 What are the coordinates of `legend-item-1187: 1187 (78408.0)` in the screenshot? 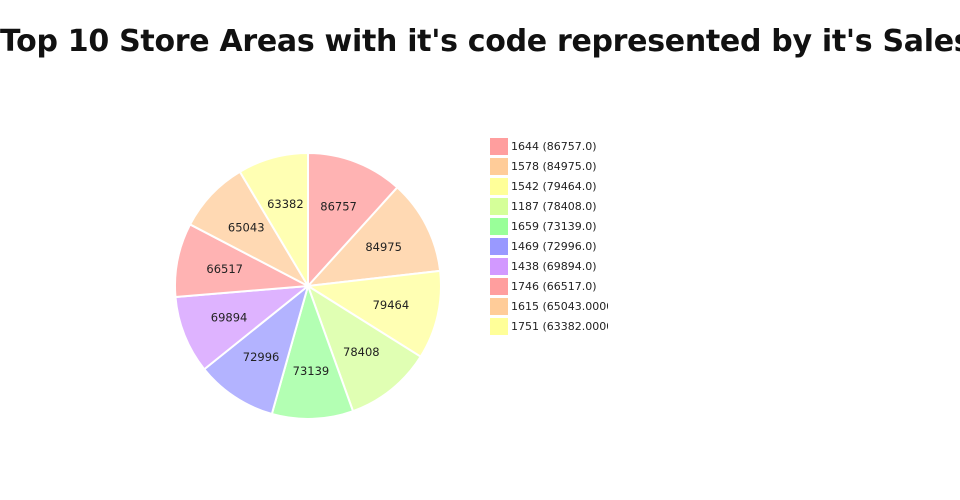 It's located at (549, 206).